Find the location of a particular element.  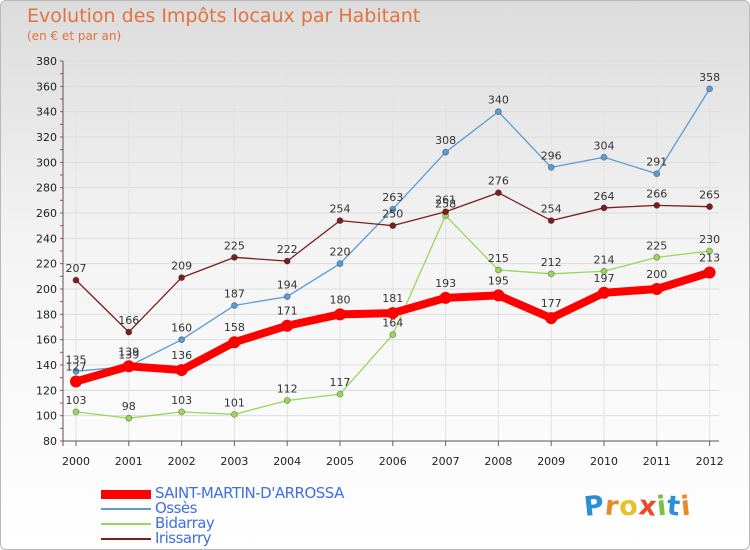

chart-title: Evolution des Impôts locaux par Habitant is located at coordinates (224, 16).